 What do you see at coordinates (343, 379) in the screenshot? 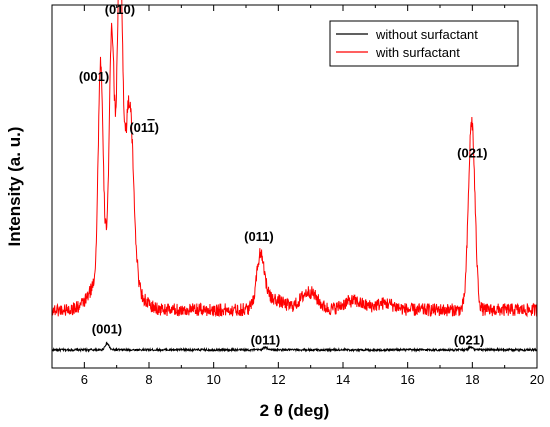
I see `x-tick-label: 14` at bounding box center [343, 379].